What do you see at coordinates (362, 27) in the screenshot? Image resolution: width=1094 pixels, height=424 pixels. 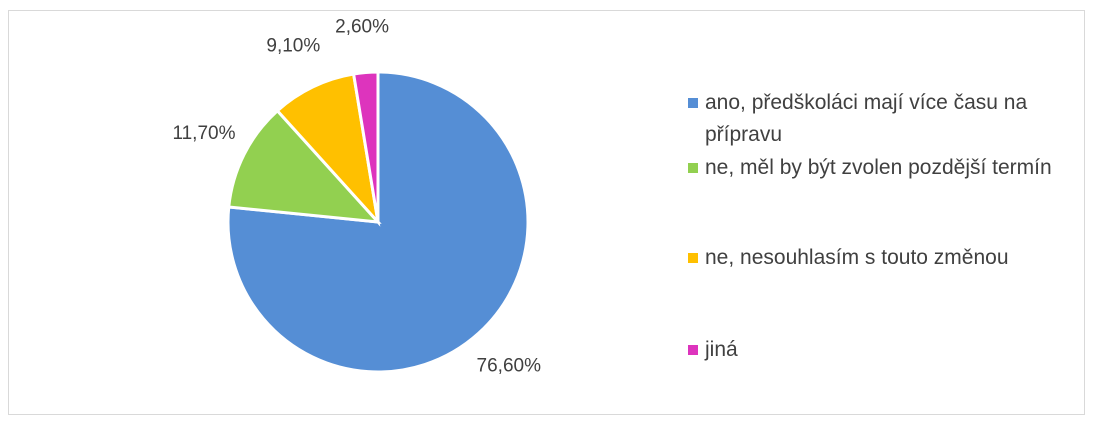 I see `data-label: 2,60%` at bounding box center [362, 27].